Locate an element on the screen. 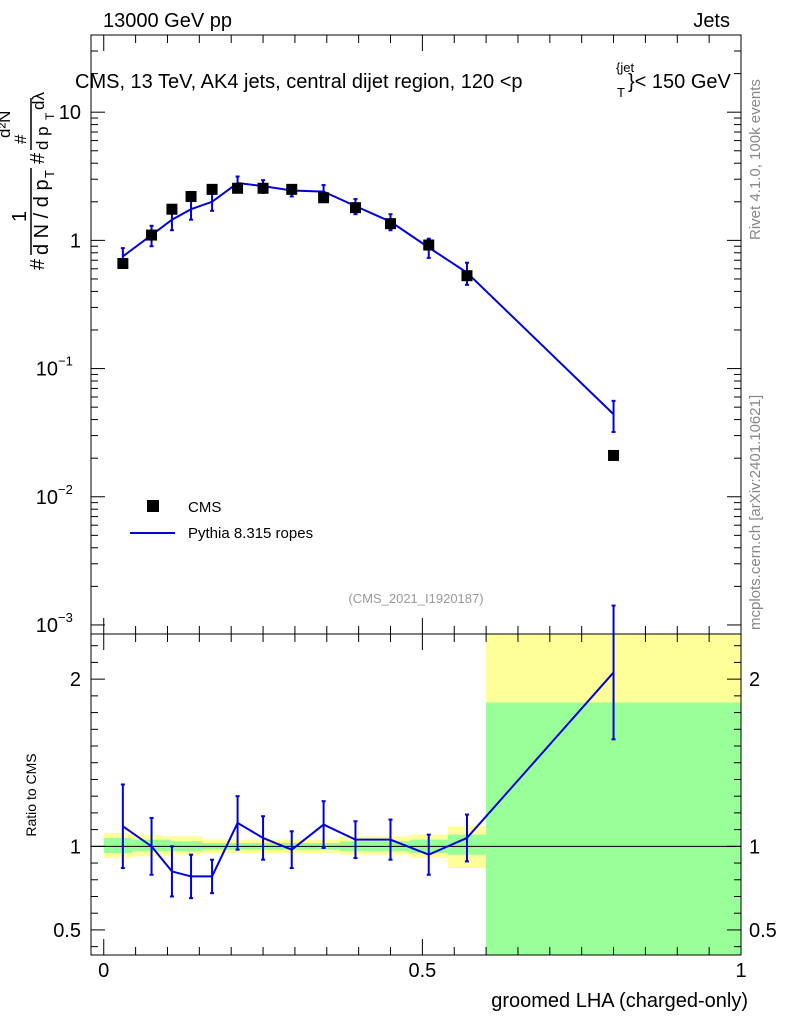 This screenshot has height=1024, width=786. ratio-y-tick-label: 2 is located at coordinates (75, 680).